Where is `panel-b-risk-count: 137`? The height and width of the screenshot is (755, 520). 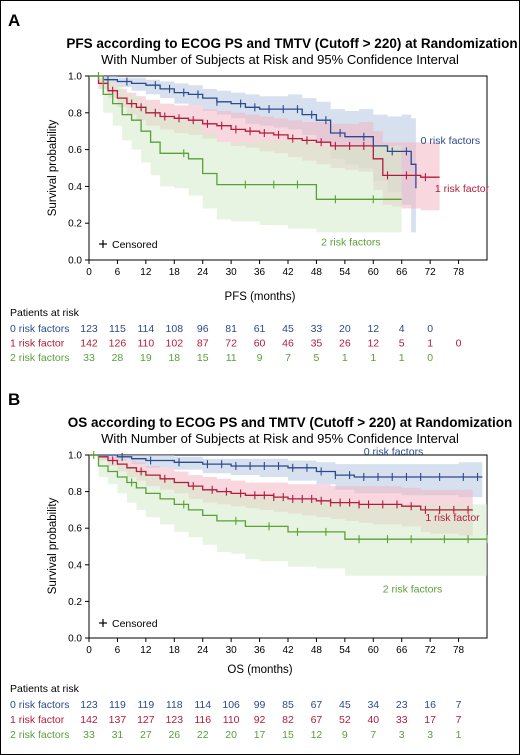
panel-b-risk-count: 137 is located at coordinates (118, 720).